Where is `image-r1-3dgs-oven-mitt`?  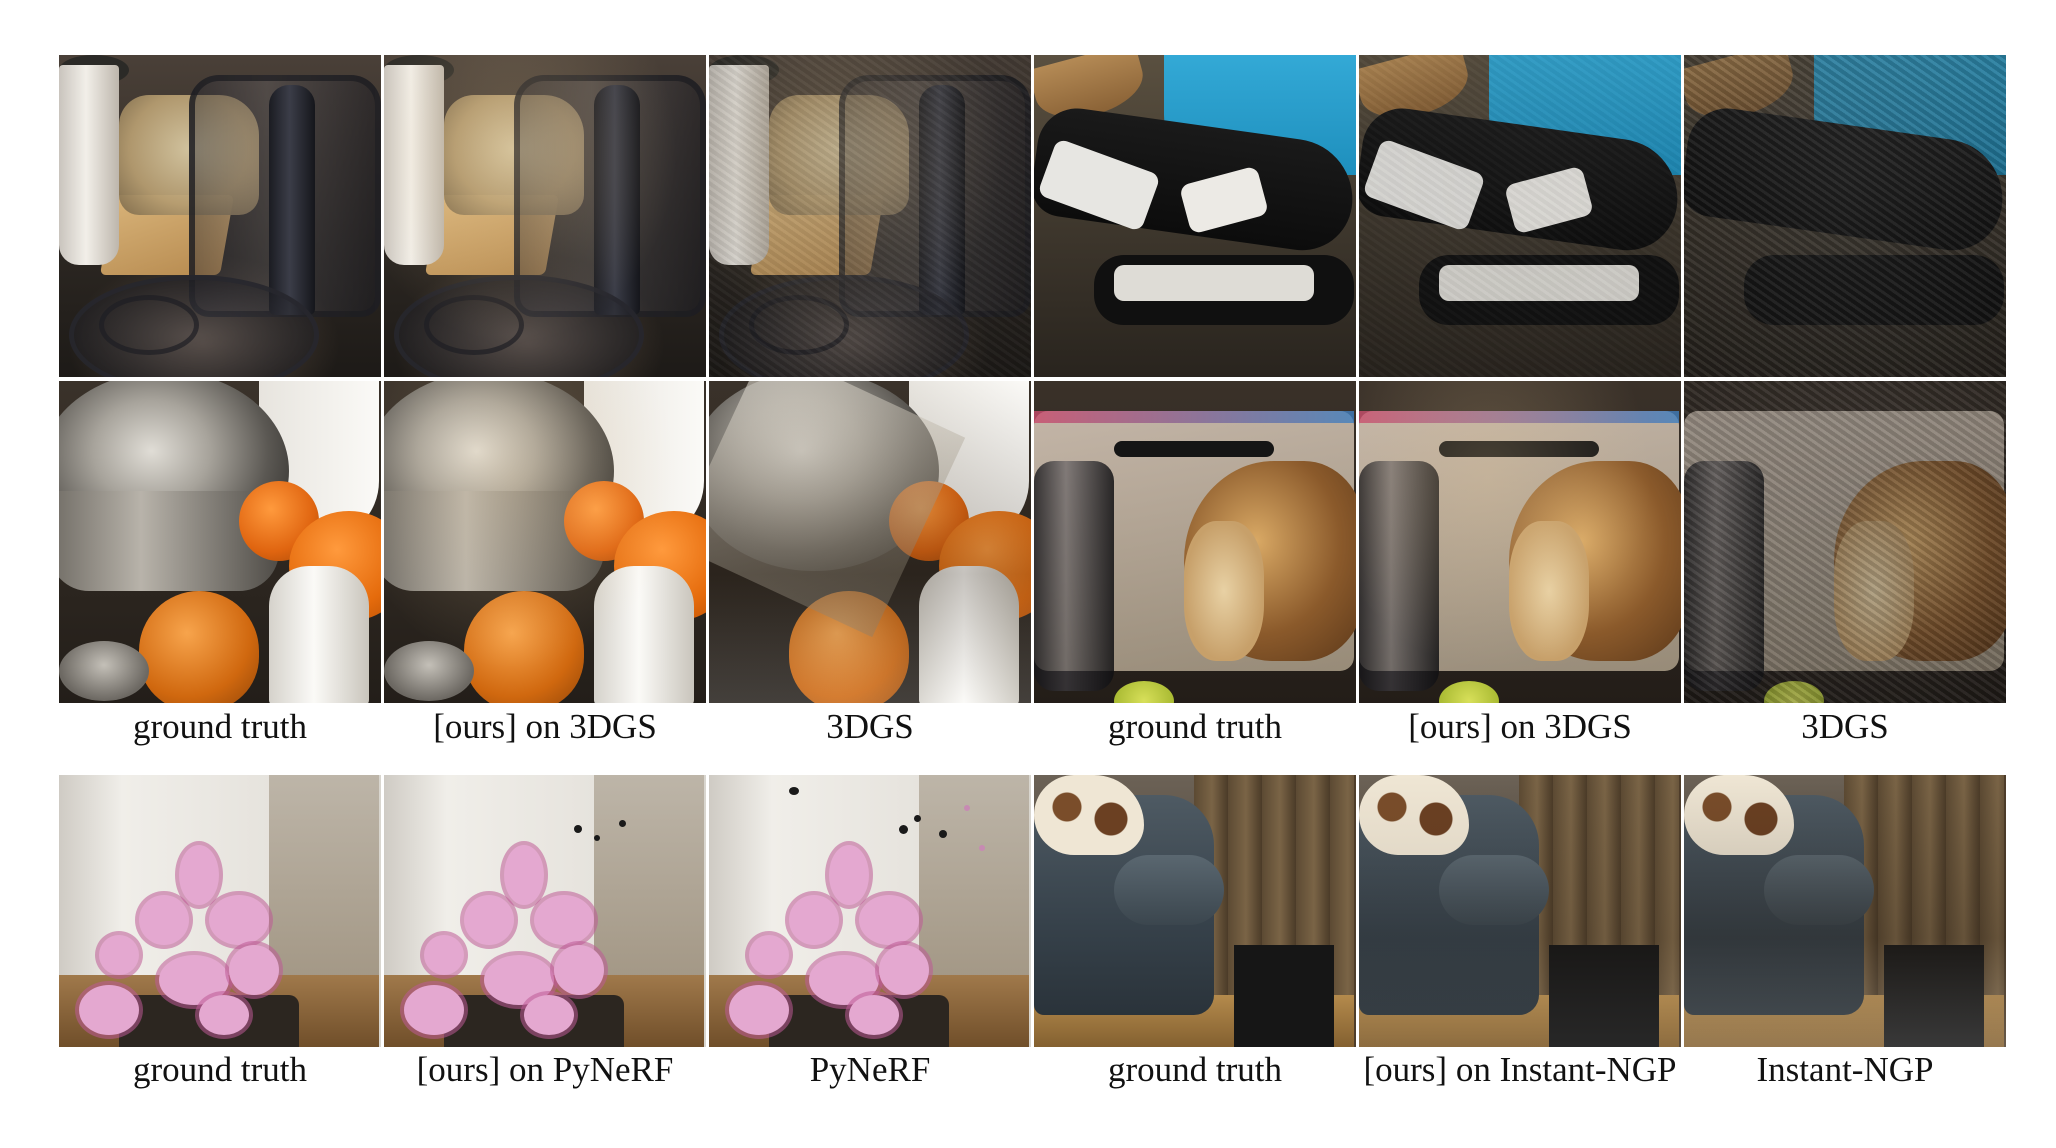 image-r1-3dgs-oven-mitt is located at coordinates (1845, 216).